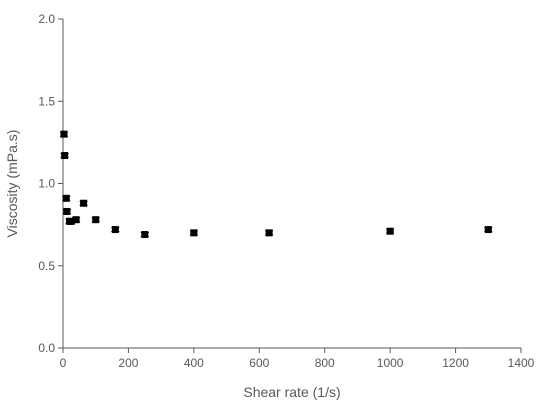  What do you see at coordinates (12, 184) in the screenshot?
I see `y-axis-label: Viscosity (mPa.s)` at bounding box center [12, 184].